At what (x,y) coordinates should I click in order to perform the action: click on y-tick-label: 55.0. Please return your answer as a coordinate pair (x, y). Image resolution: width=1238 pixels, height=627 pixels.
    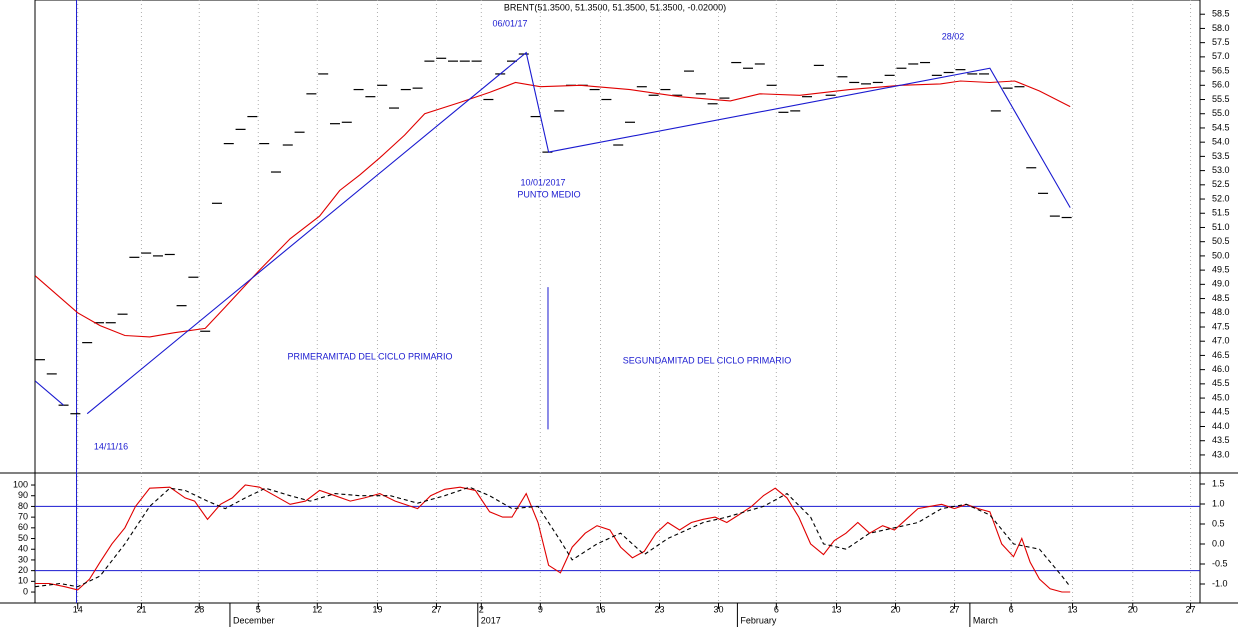
    Looking at the image, I should click on (1221, 113).